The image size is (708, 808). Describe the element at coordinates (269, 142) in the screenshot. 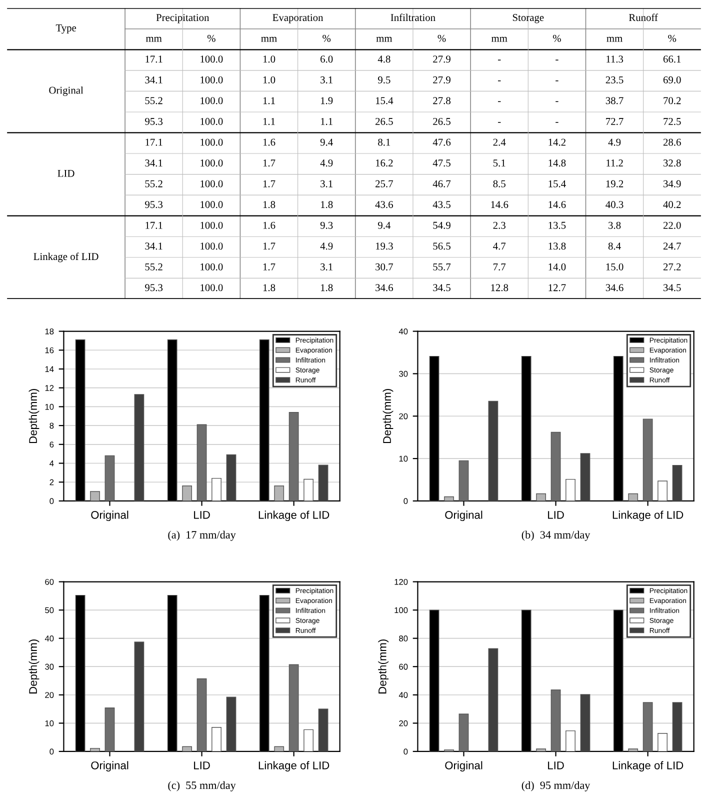

I see `text: 1.6` at that location.